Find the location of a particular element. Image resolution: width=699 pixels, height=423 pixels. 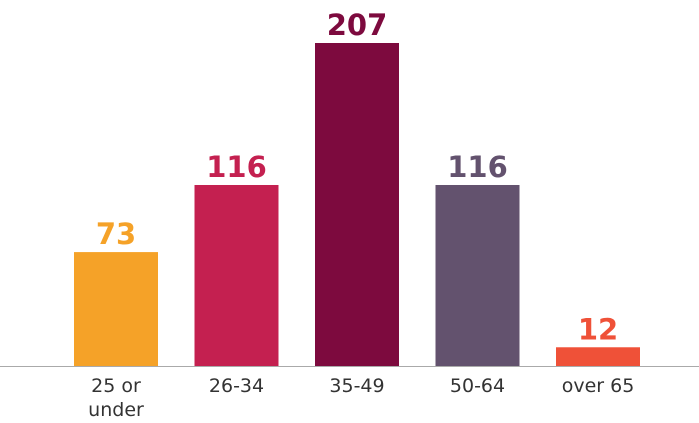

value-label: 12 is located at coordinates (598, 329).